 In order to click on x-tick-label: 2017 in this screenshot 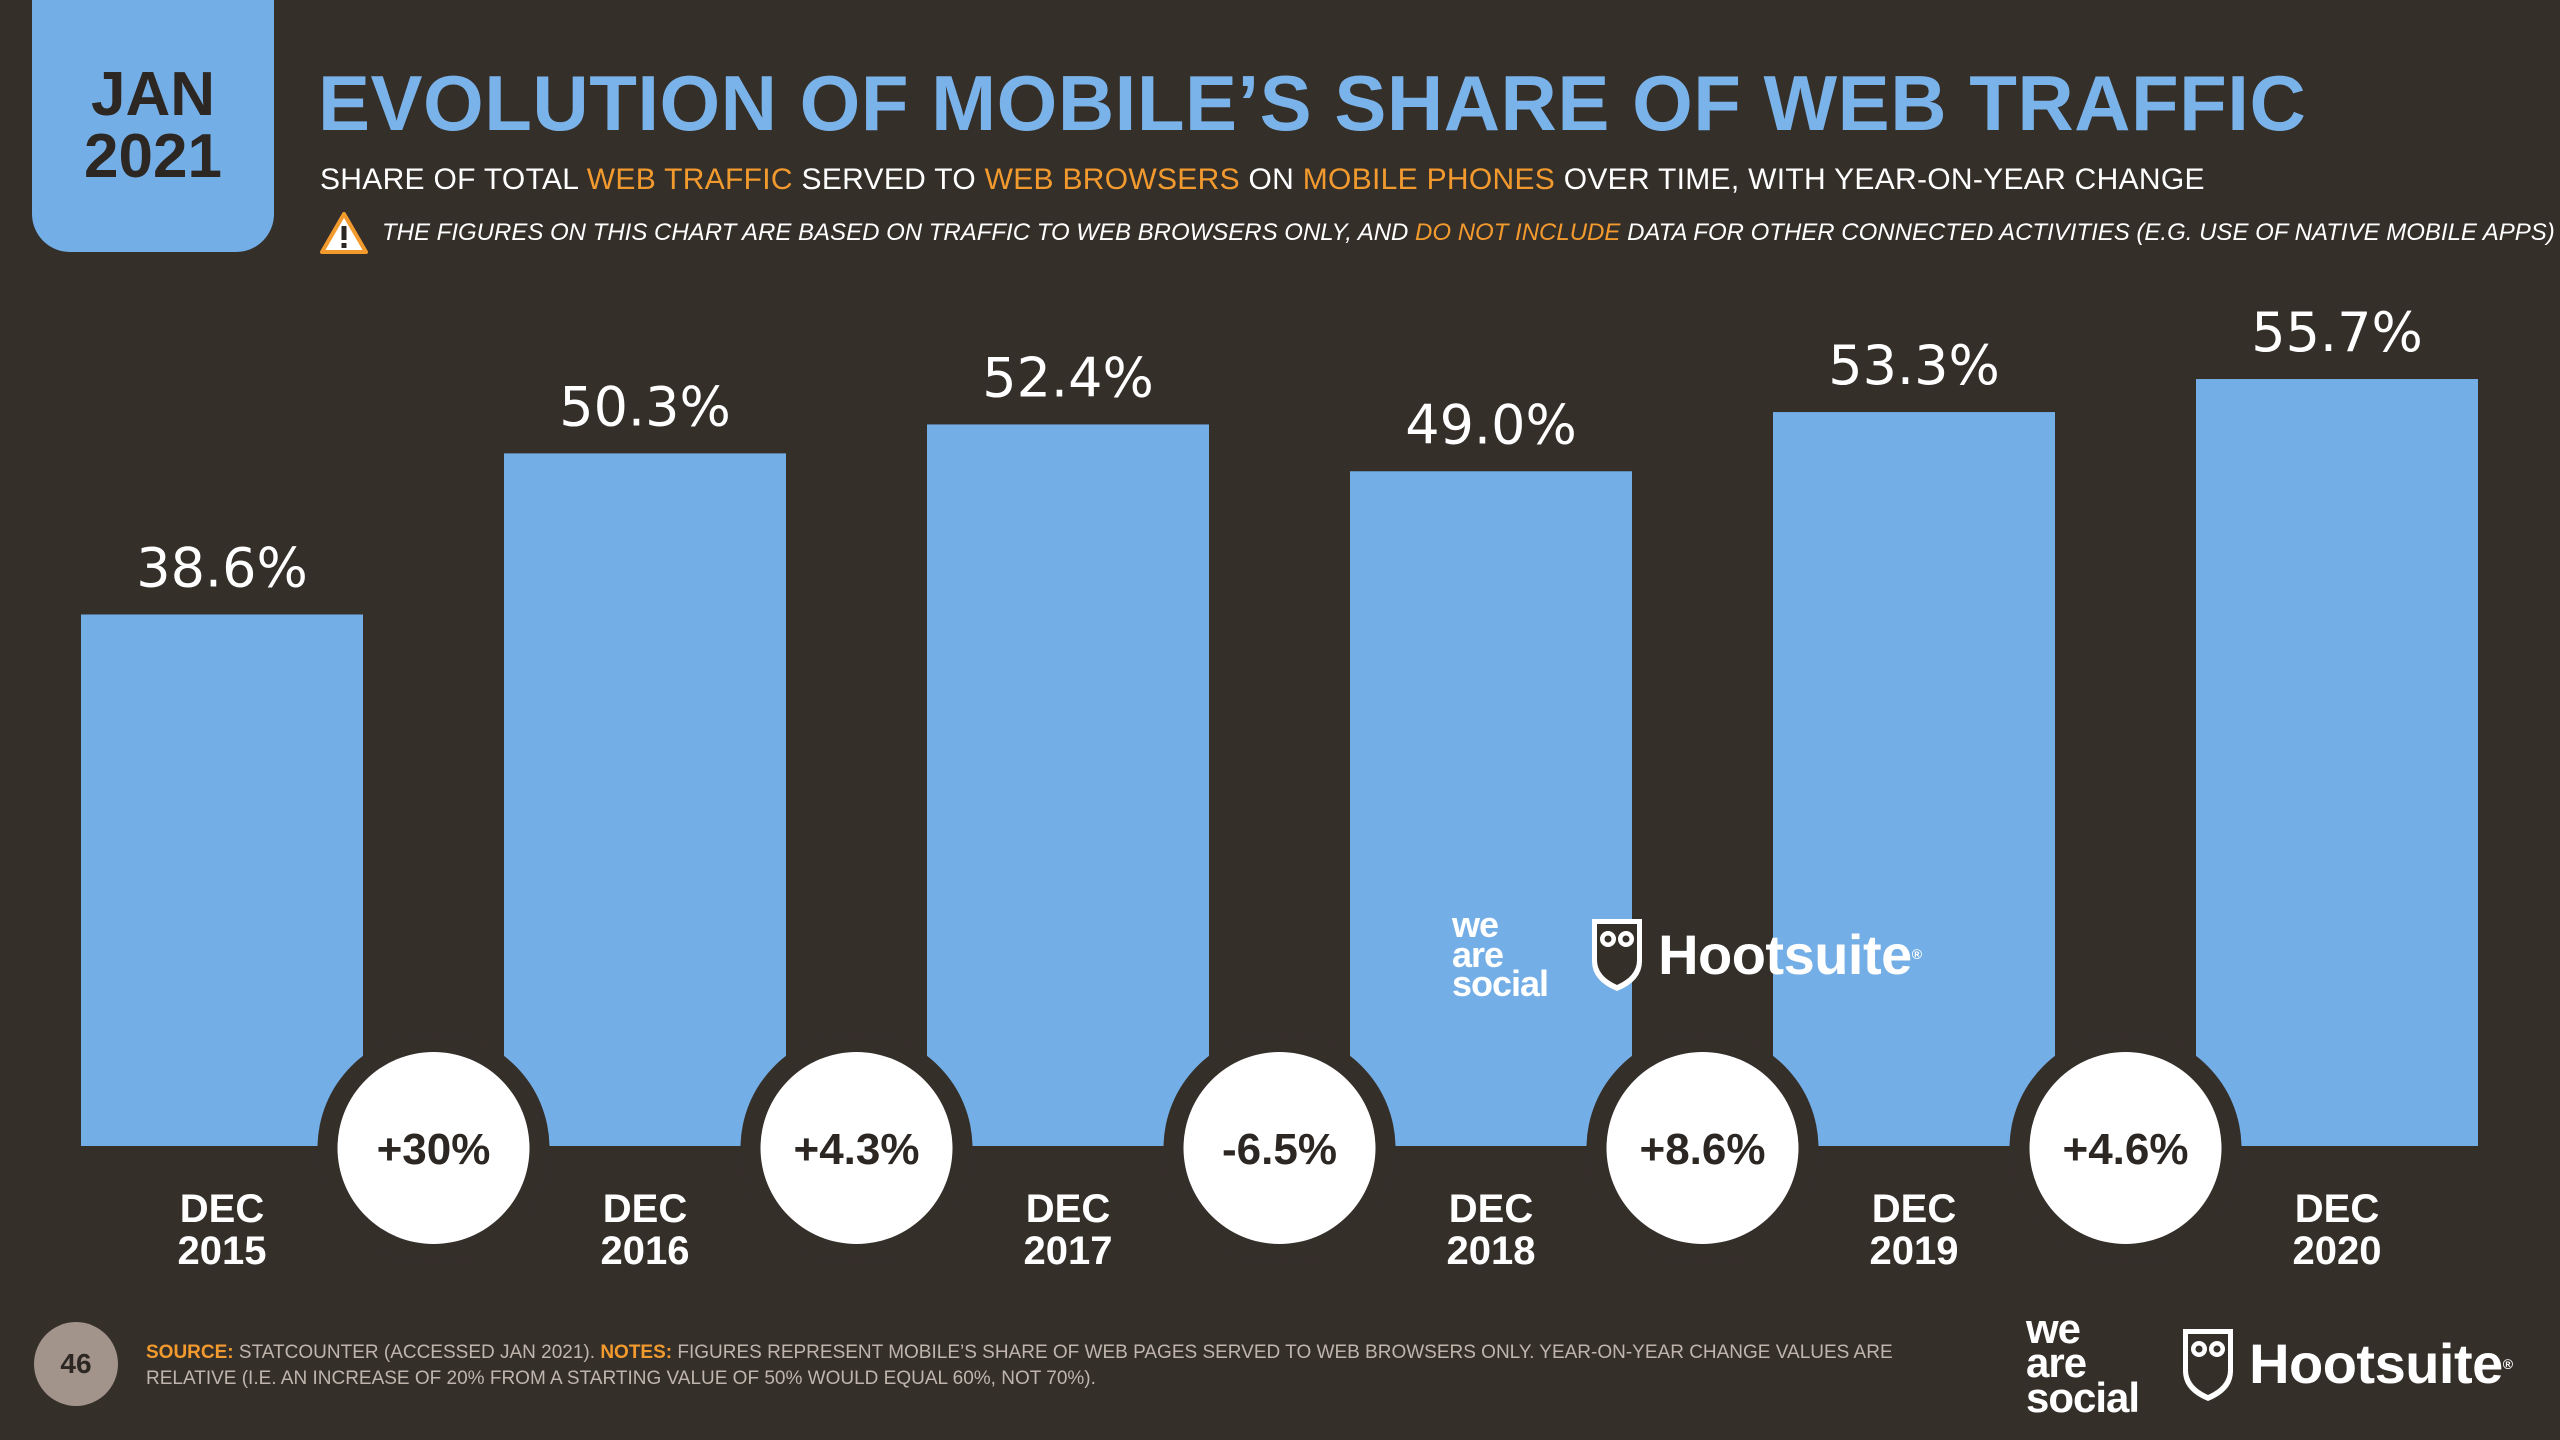, I will do `click(1068, 1251)`.